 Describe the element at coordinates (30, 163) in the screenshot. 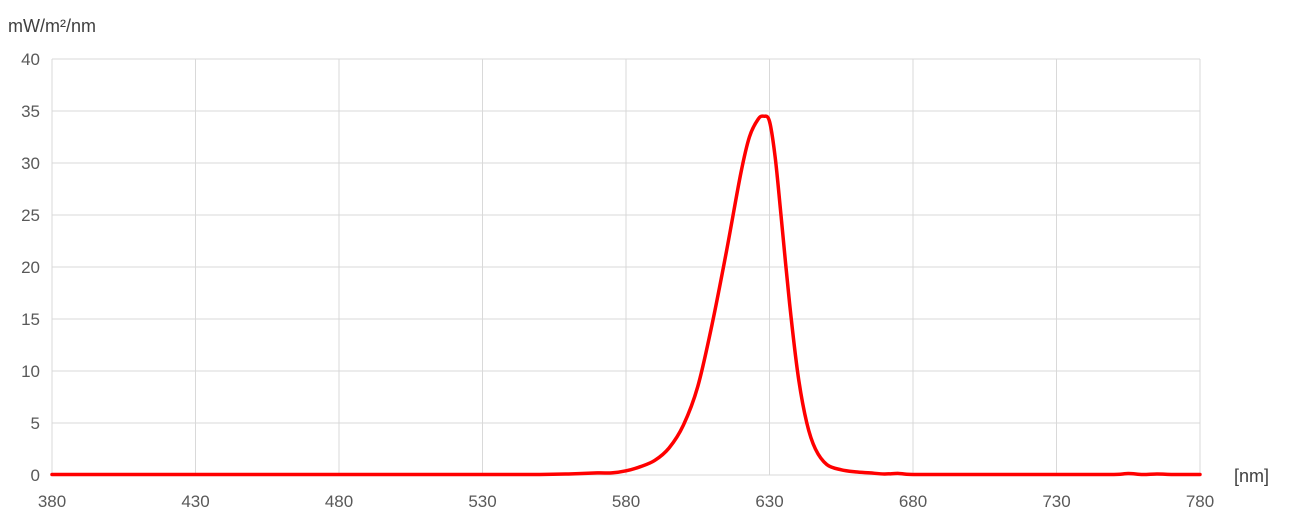

I see `y-tick-label: 30` at that location.